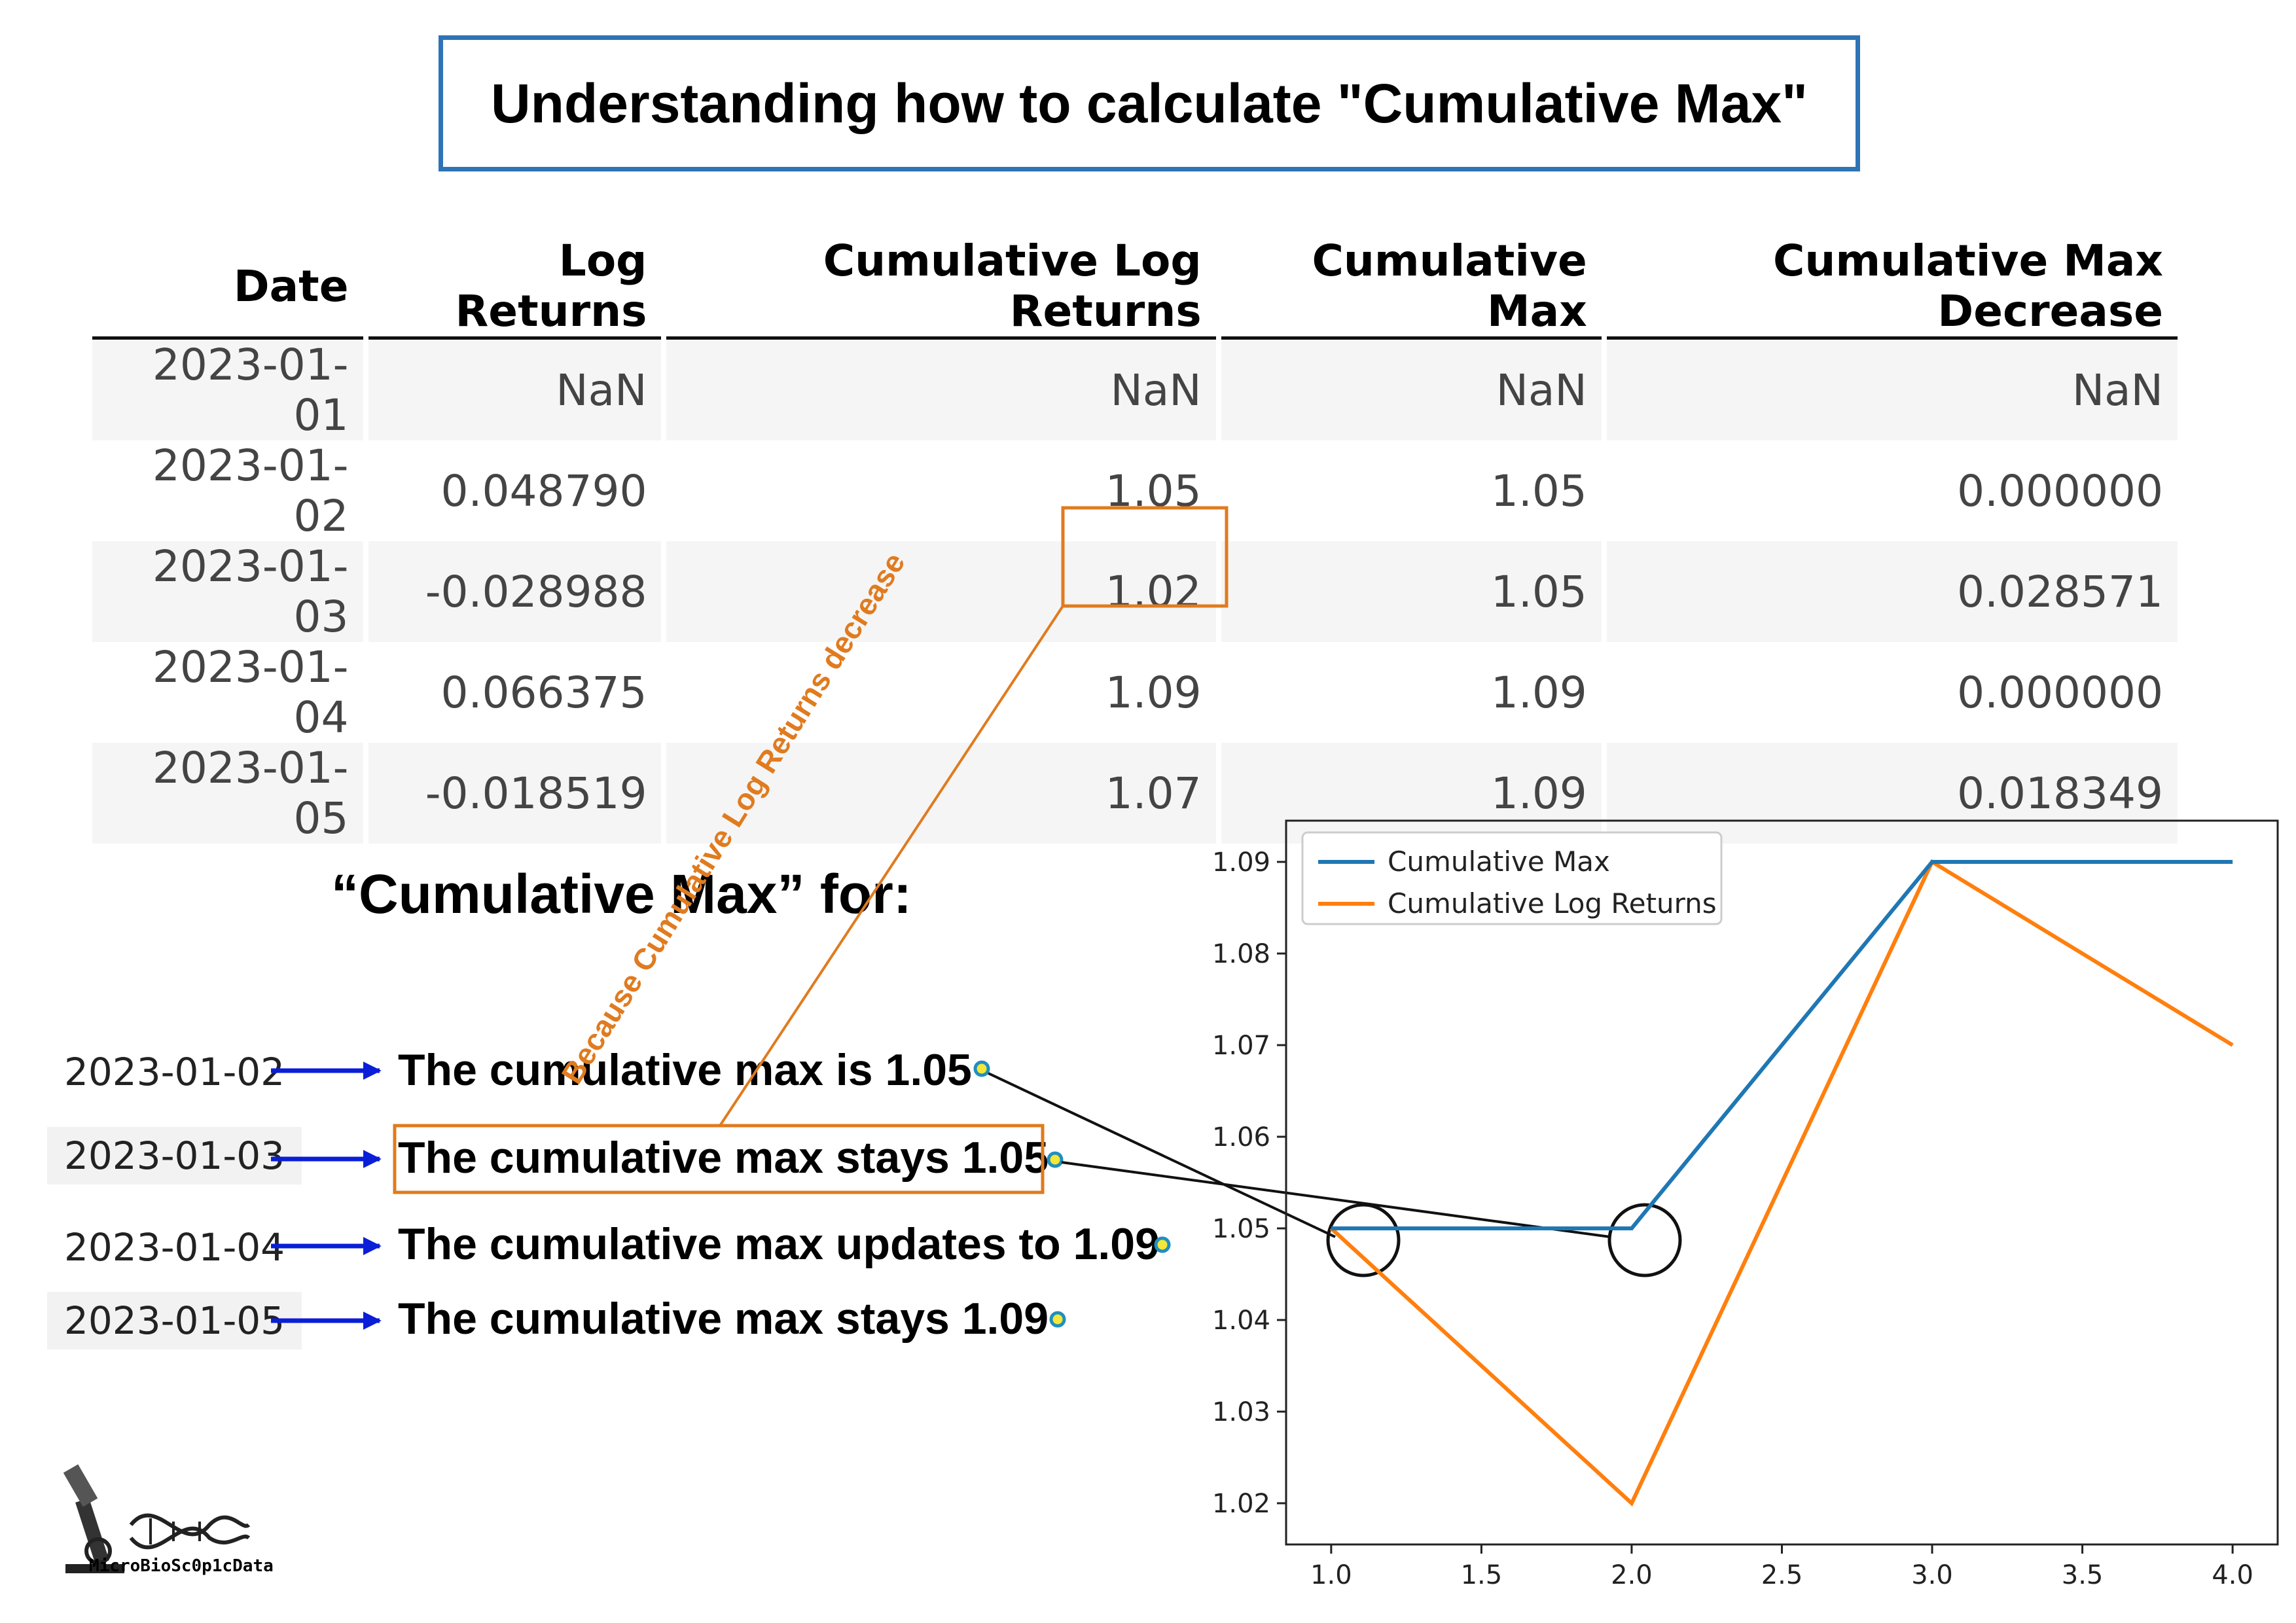 The width and height of the screenshot is (2296, 1623). What do you see at coordinates (1241, 1321) in the screenshot?
I see `y-tick-label: 1.04` at bounding box center [1241, 1321].